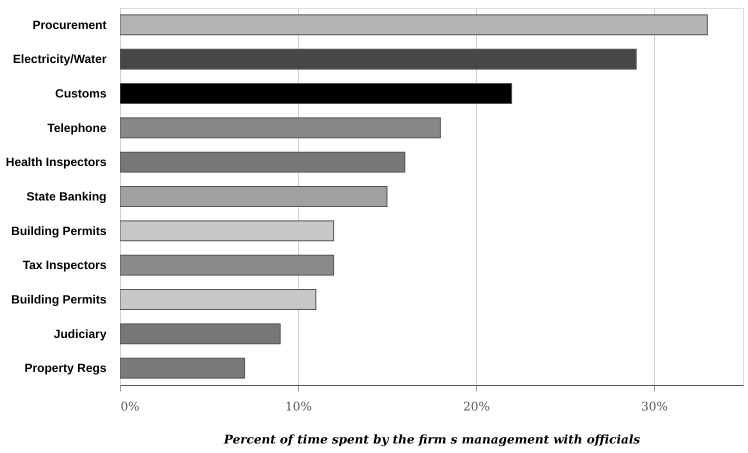 The image size is (748, 453). What do you see at coordinates (476, 407) in the screenshot?
I see `x-tick-label: 20%` at bounding box center [476, 407].